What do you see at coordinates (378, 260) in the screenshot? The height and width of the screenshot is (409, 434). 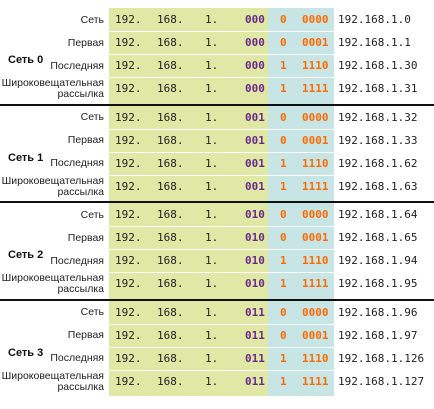 I see `address: 192.168.1.94` at bounding box center [378, 260].